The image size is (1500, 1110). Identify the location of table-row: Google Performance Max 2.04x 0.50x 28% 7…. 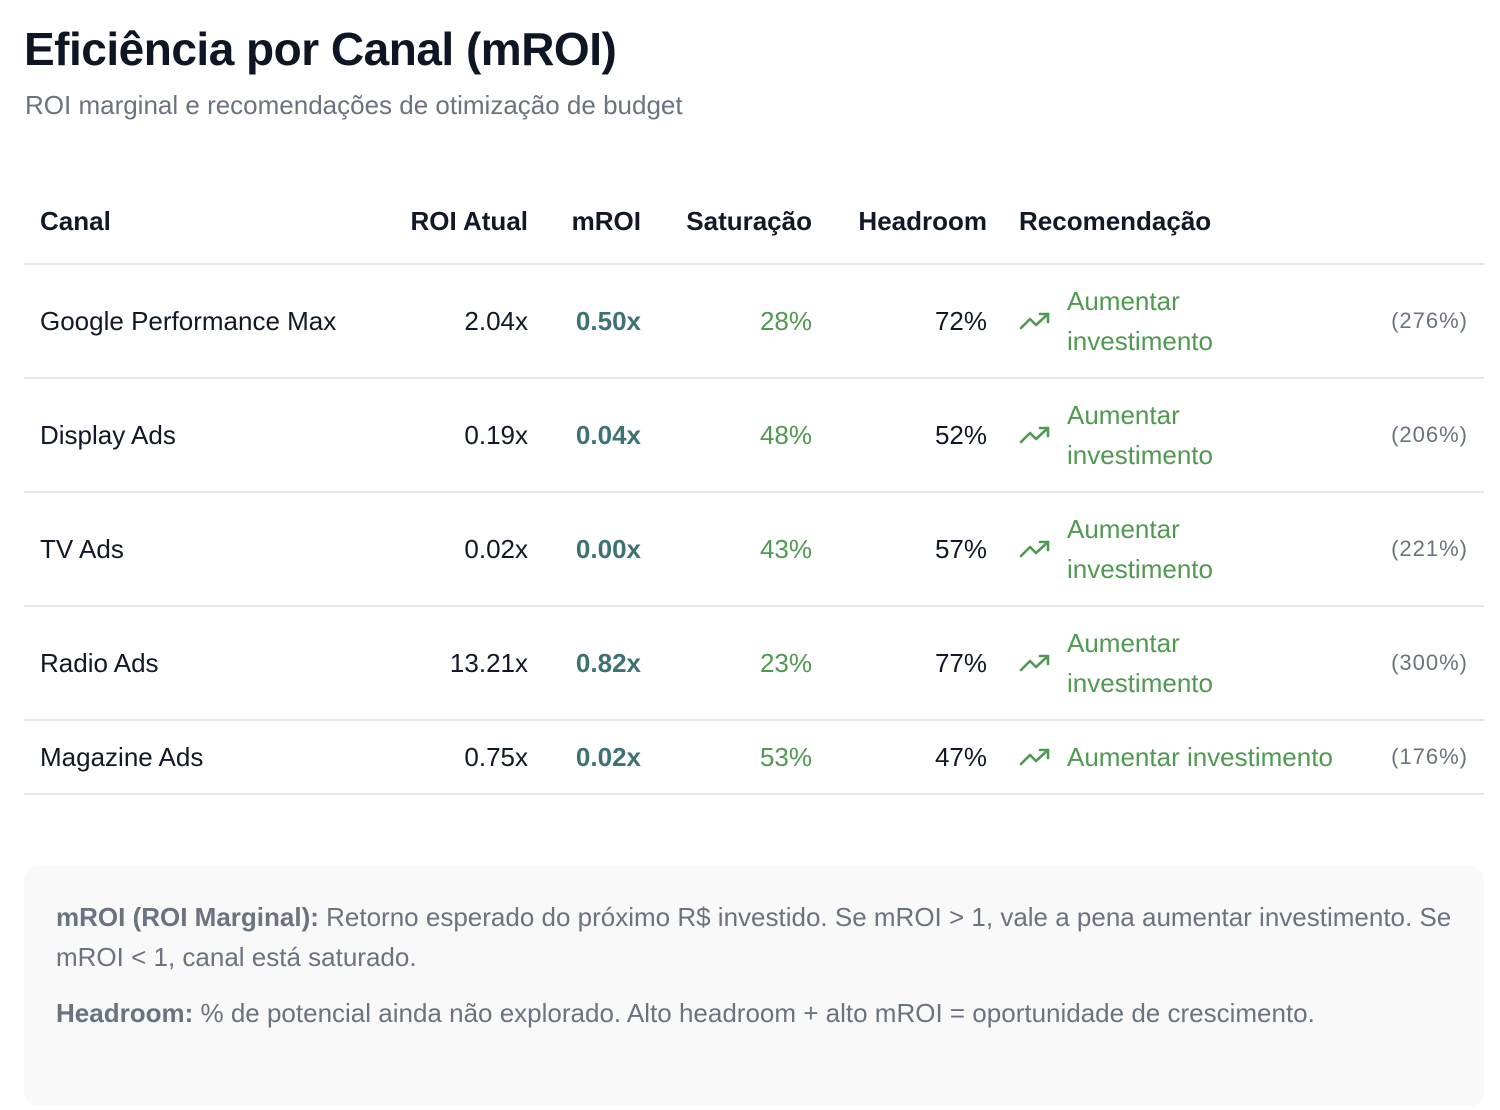
(754, 321).